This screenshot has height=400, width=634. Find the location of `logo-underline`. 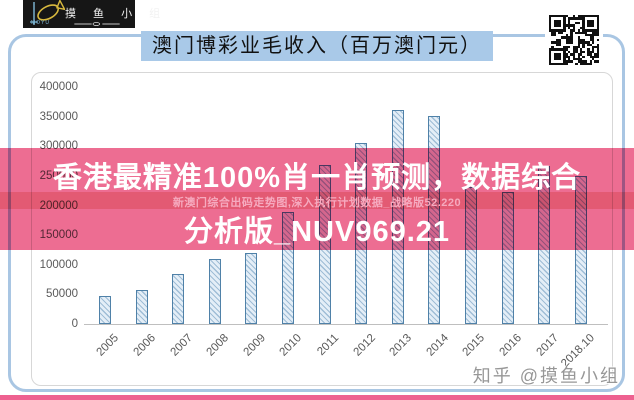

logo-underline is located at coordinates (97, 24).